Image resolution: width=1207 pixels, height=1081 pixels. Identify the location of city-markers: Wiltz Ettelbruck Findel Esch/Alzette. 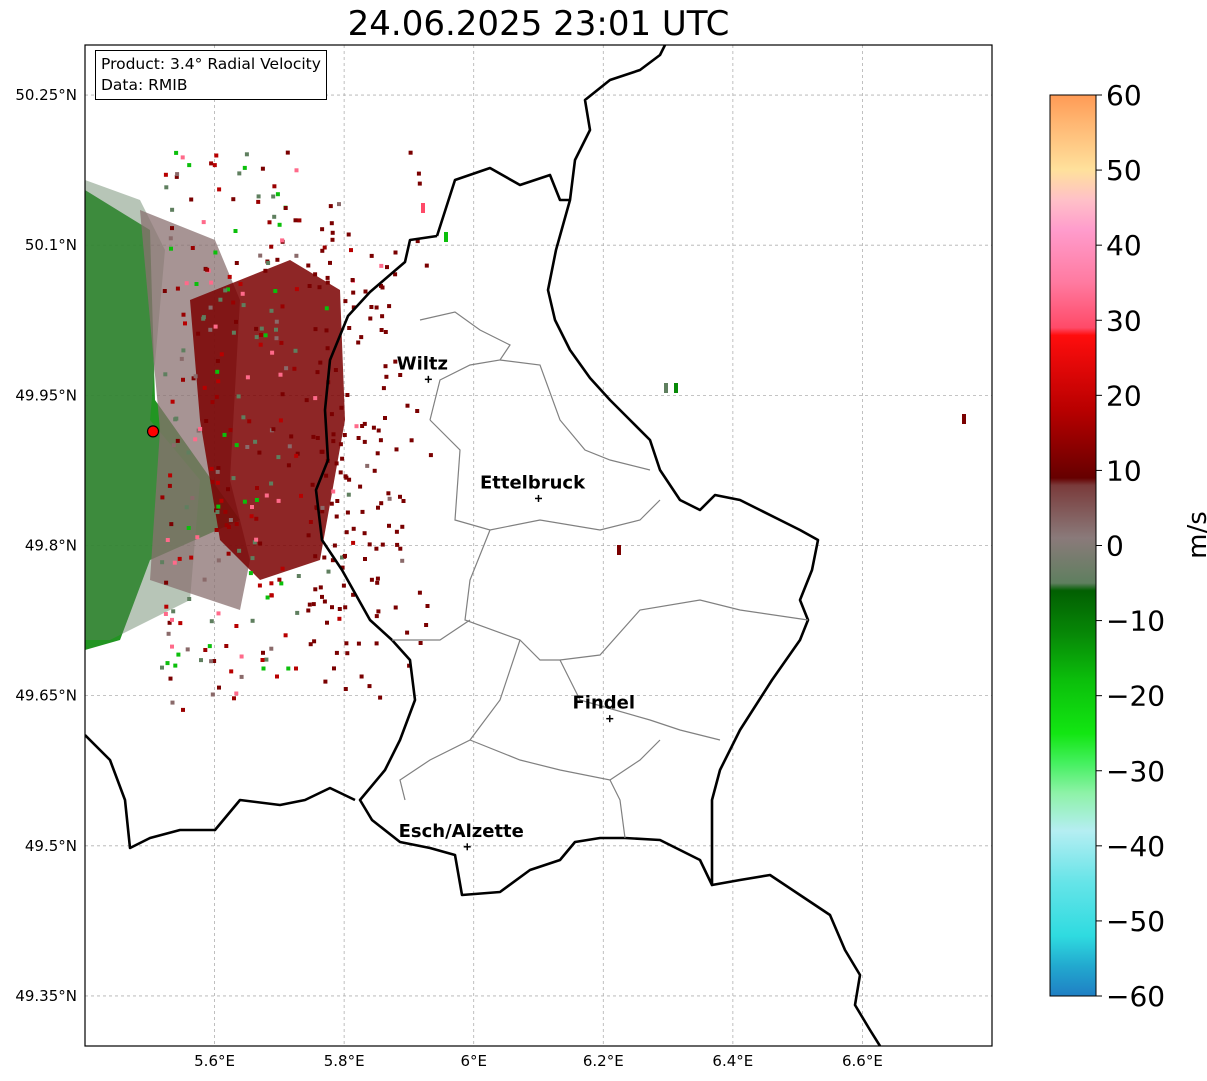
(516, 602).